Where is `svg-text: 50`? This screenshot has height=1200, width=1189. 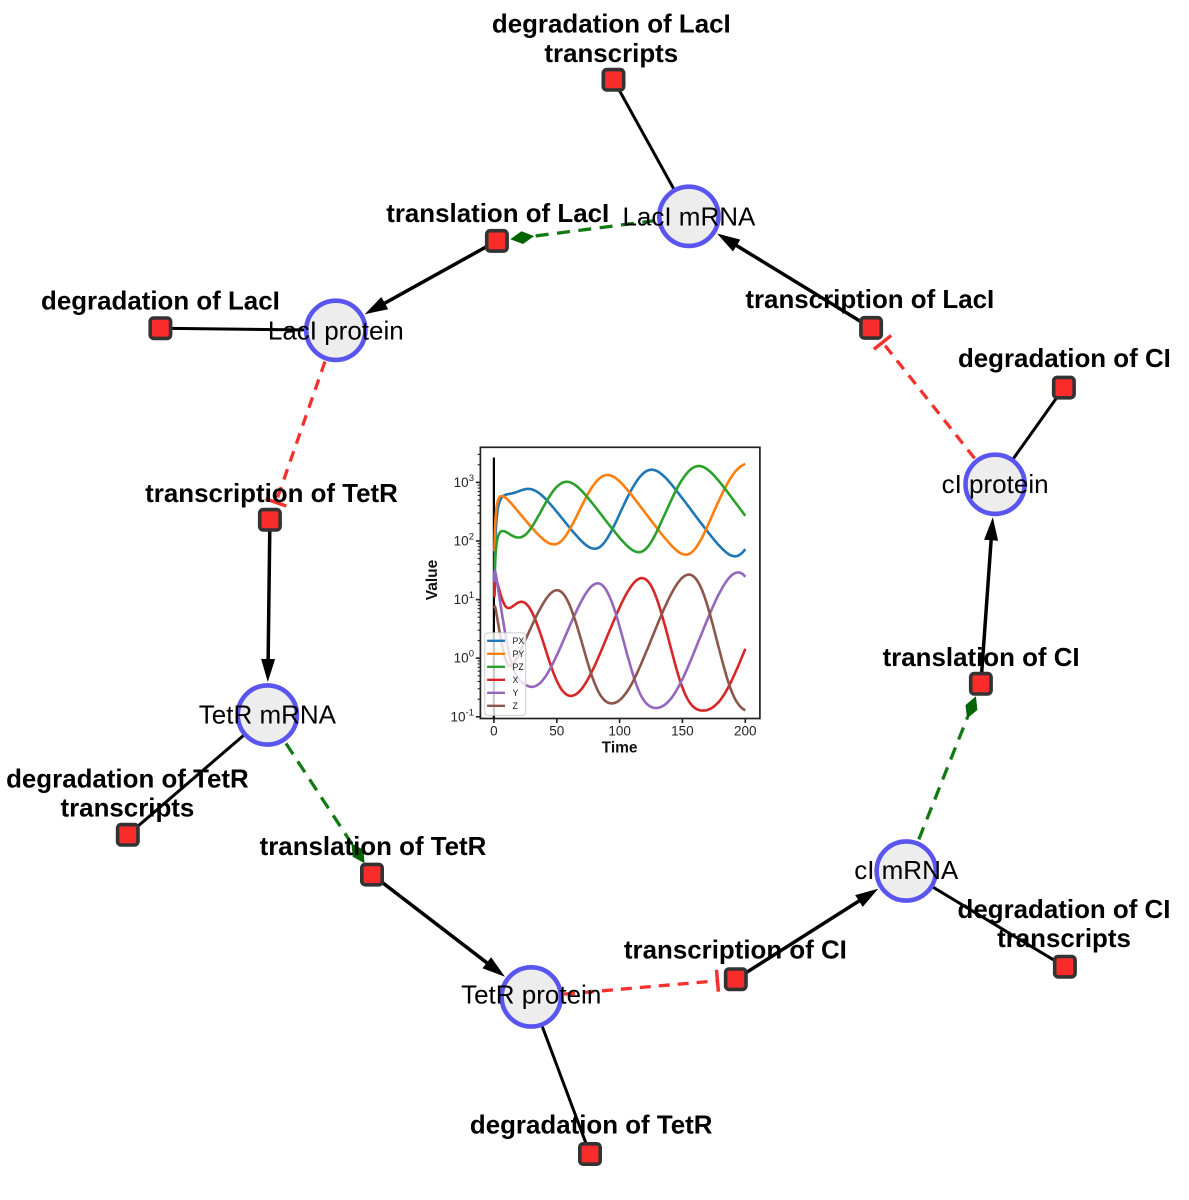
svg-text: 50 is located at coordinates (556, 731).